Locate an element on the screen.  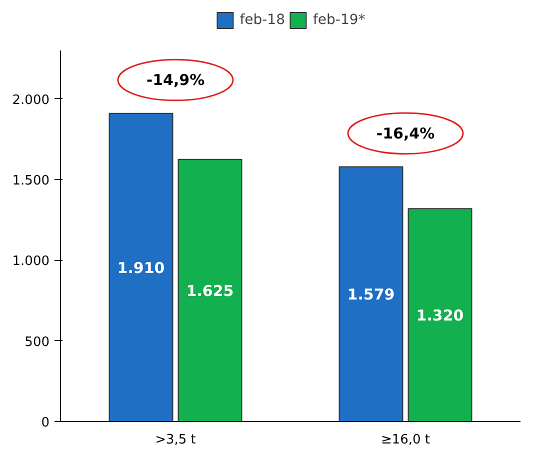
data-label: 1.579 is located at coordinates (371, 295).